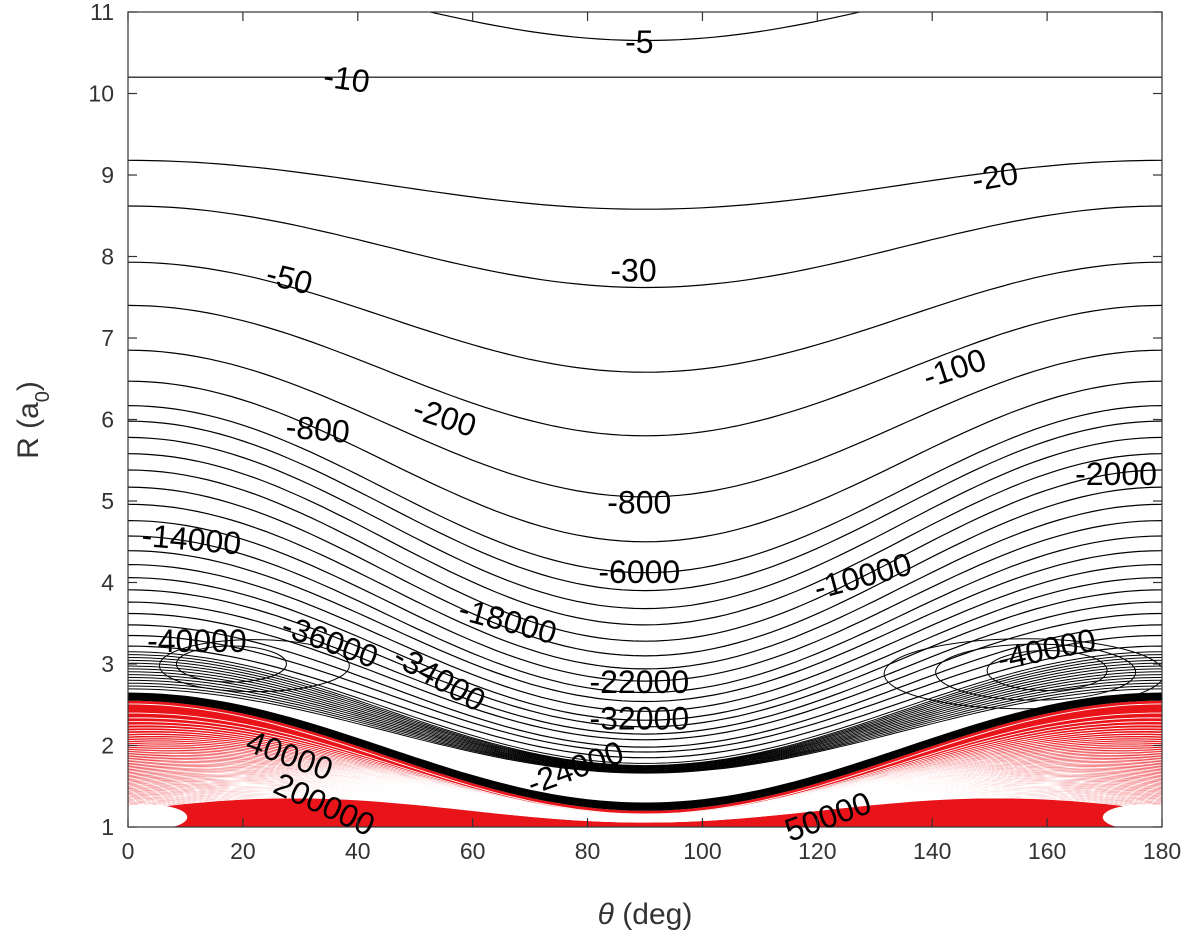 The width and height of the screenshot is (1200, 940). I want to click on x-tick-label: 100, so click(702, 851).